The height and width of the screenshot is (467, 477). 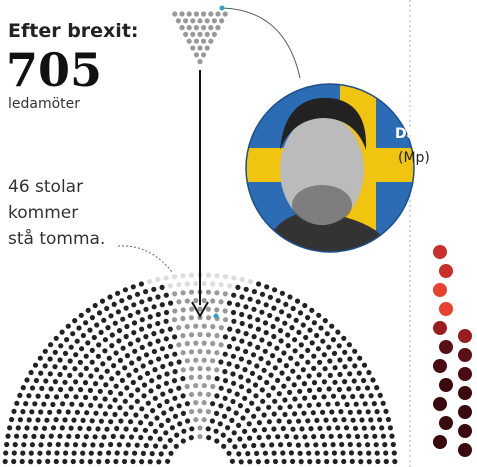 What do you see at coordinates (330, 168) in the screenshot?
I see `portrait-frame` at bounding box center [330, 168].